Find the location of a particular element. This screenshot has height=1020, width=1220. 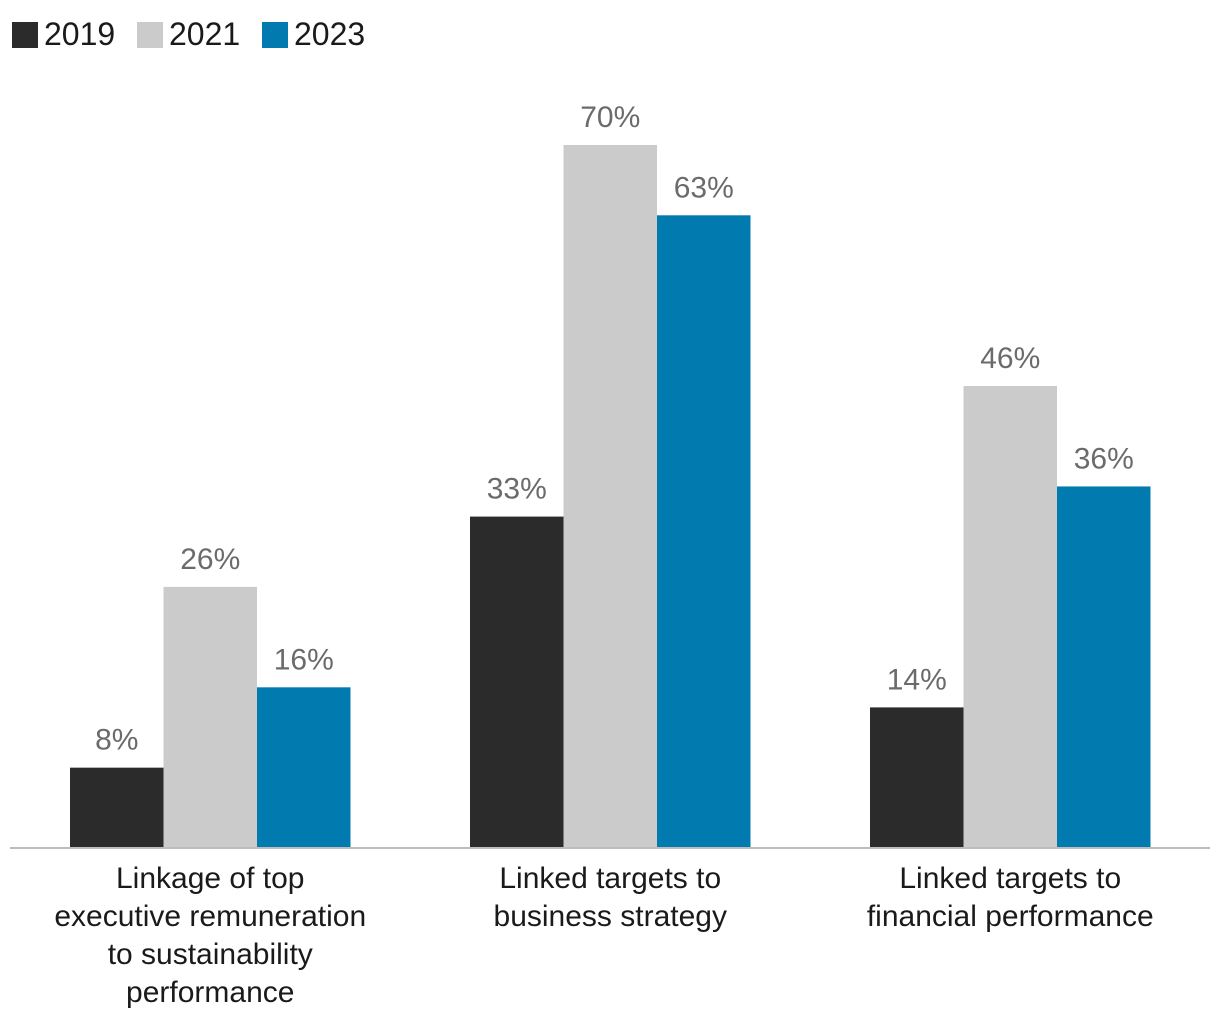

bar-2019-cat2 is located at coordinates (517, 682).